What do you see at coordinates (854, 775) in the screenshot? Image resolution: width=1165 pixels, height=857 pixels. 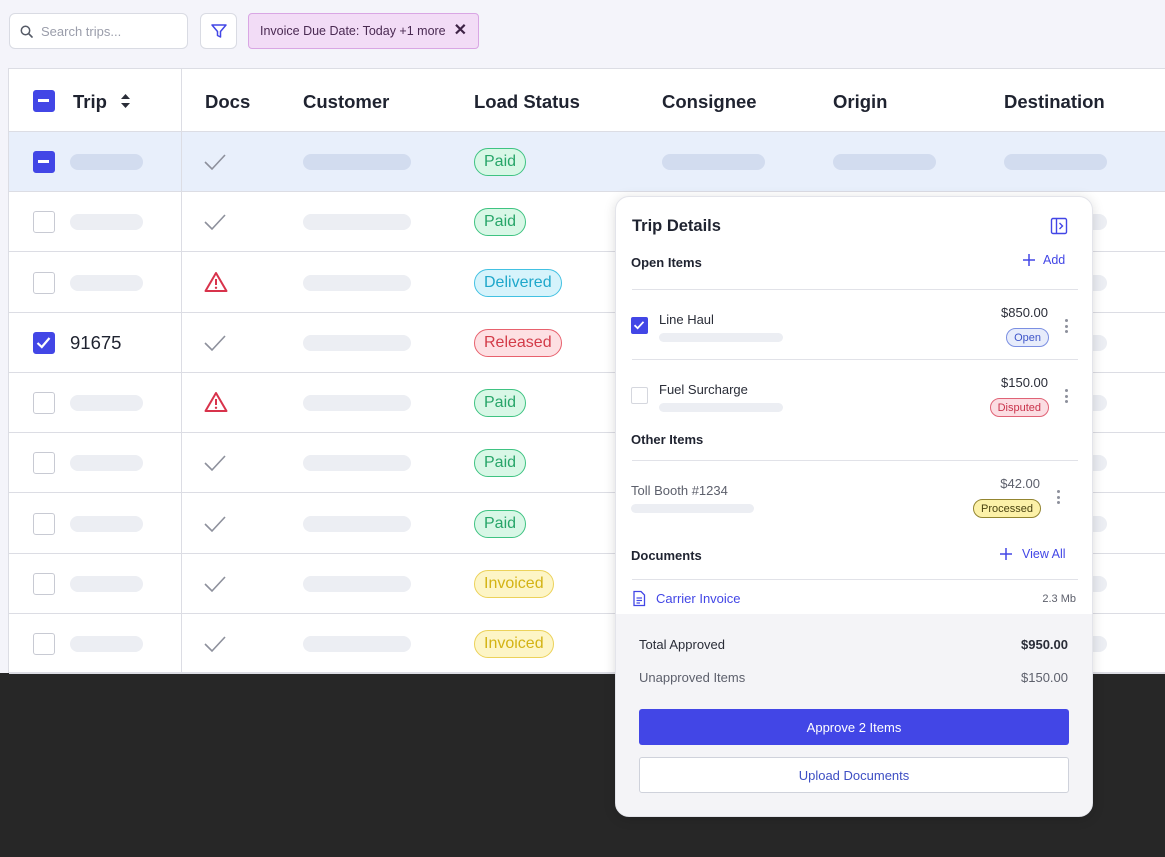 I see `upload-documents-button: Upload Documents` at bounding box center [854, 775].